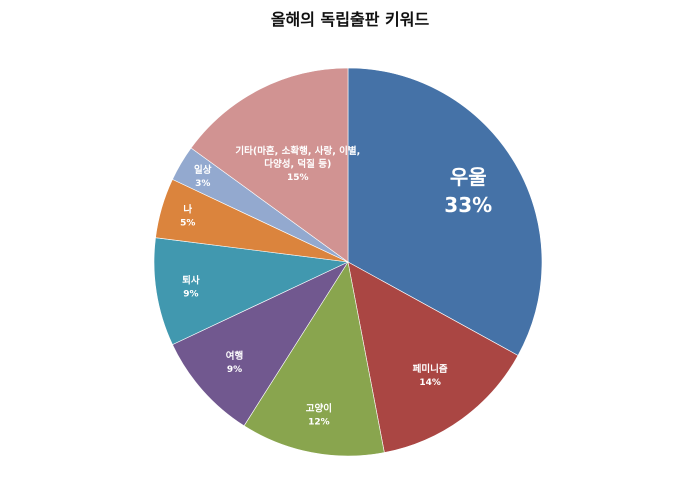 The image size is (700, 490). What do you see at coordinates (350, 19) in the screenshot?
I see `chart-title: 올해의 독립출판 키워드` at bounding box center [350, 19].